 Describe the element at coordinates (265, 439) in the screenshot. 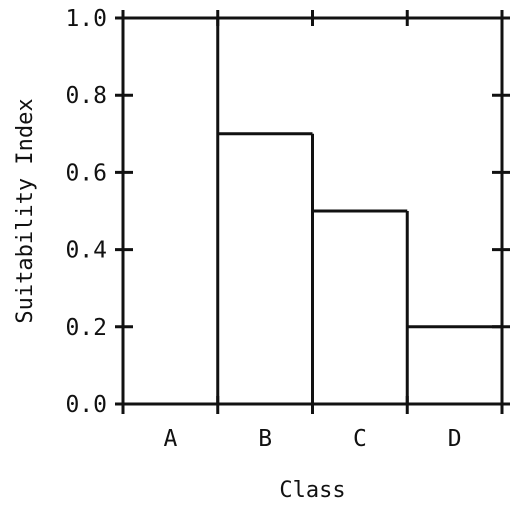

I see `x-tick-label: B` at that location.